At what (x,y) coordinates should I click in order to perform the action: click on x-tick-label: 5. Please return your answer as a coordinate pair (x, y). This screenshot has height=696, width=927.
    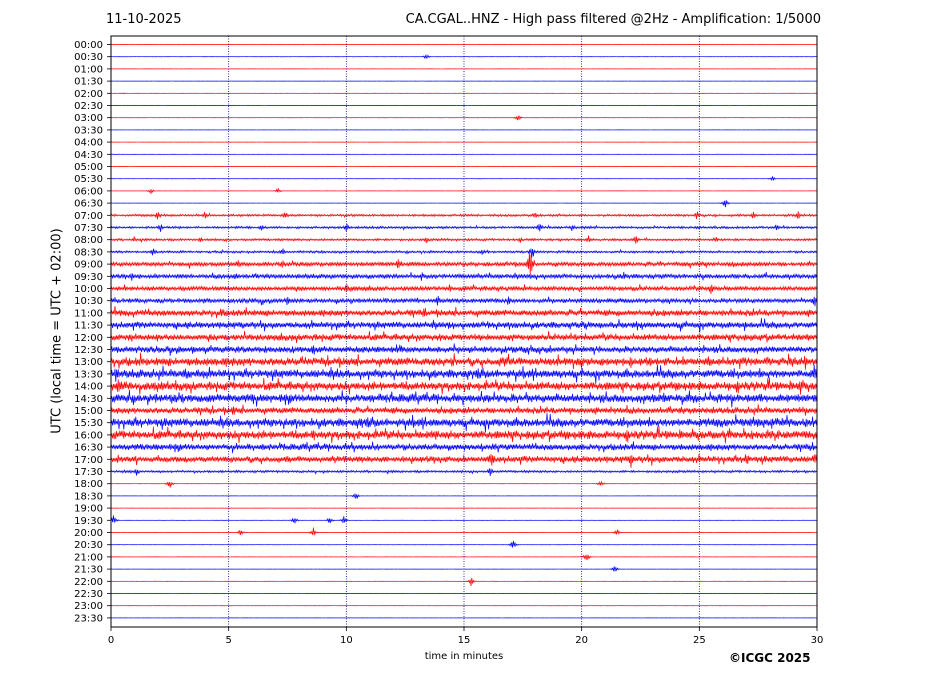
    Looking at the image, I should click on (228, 640).